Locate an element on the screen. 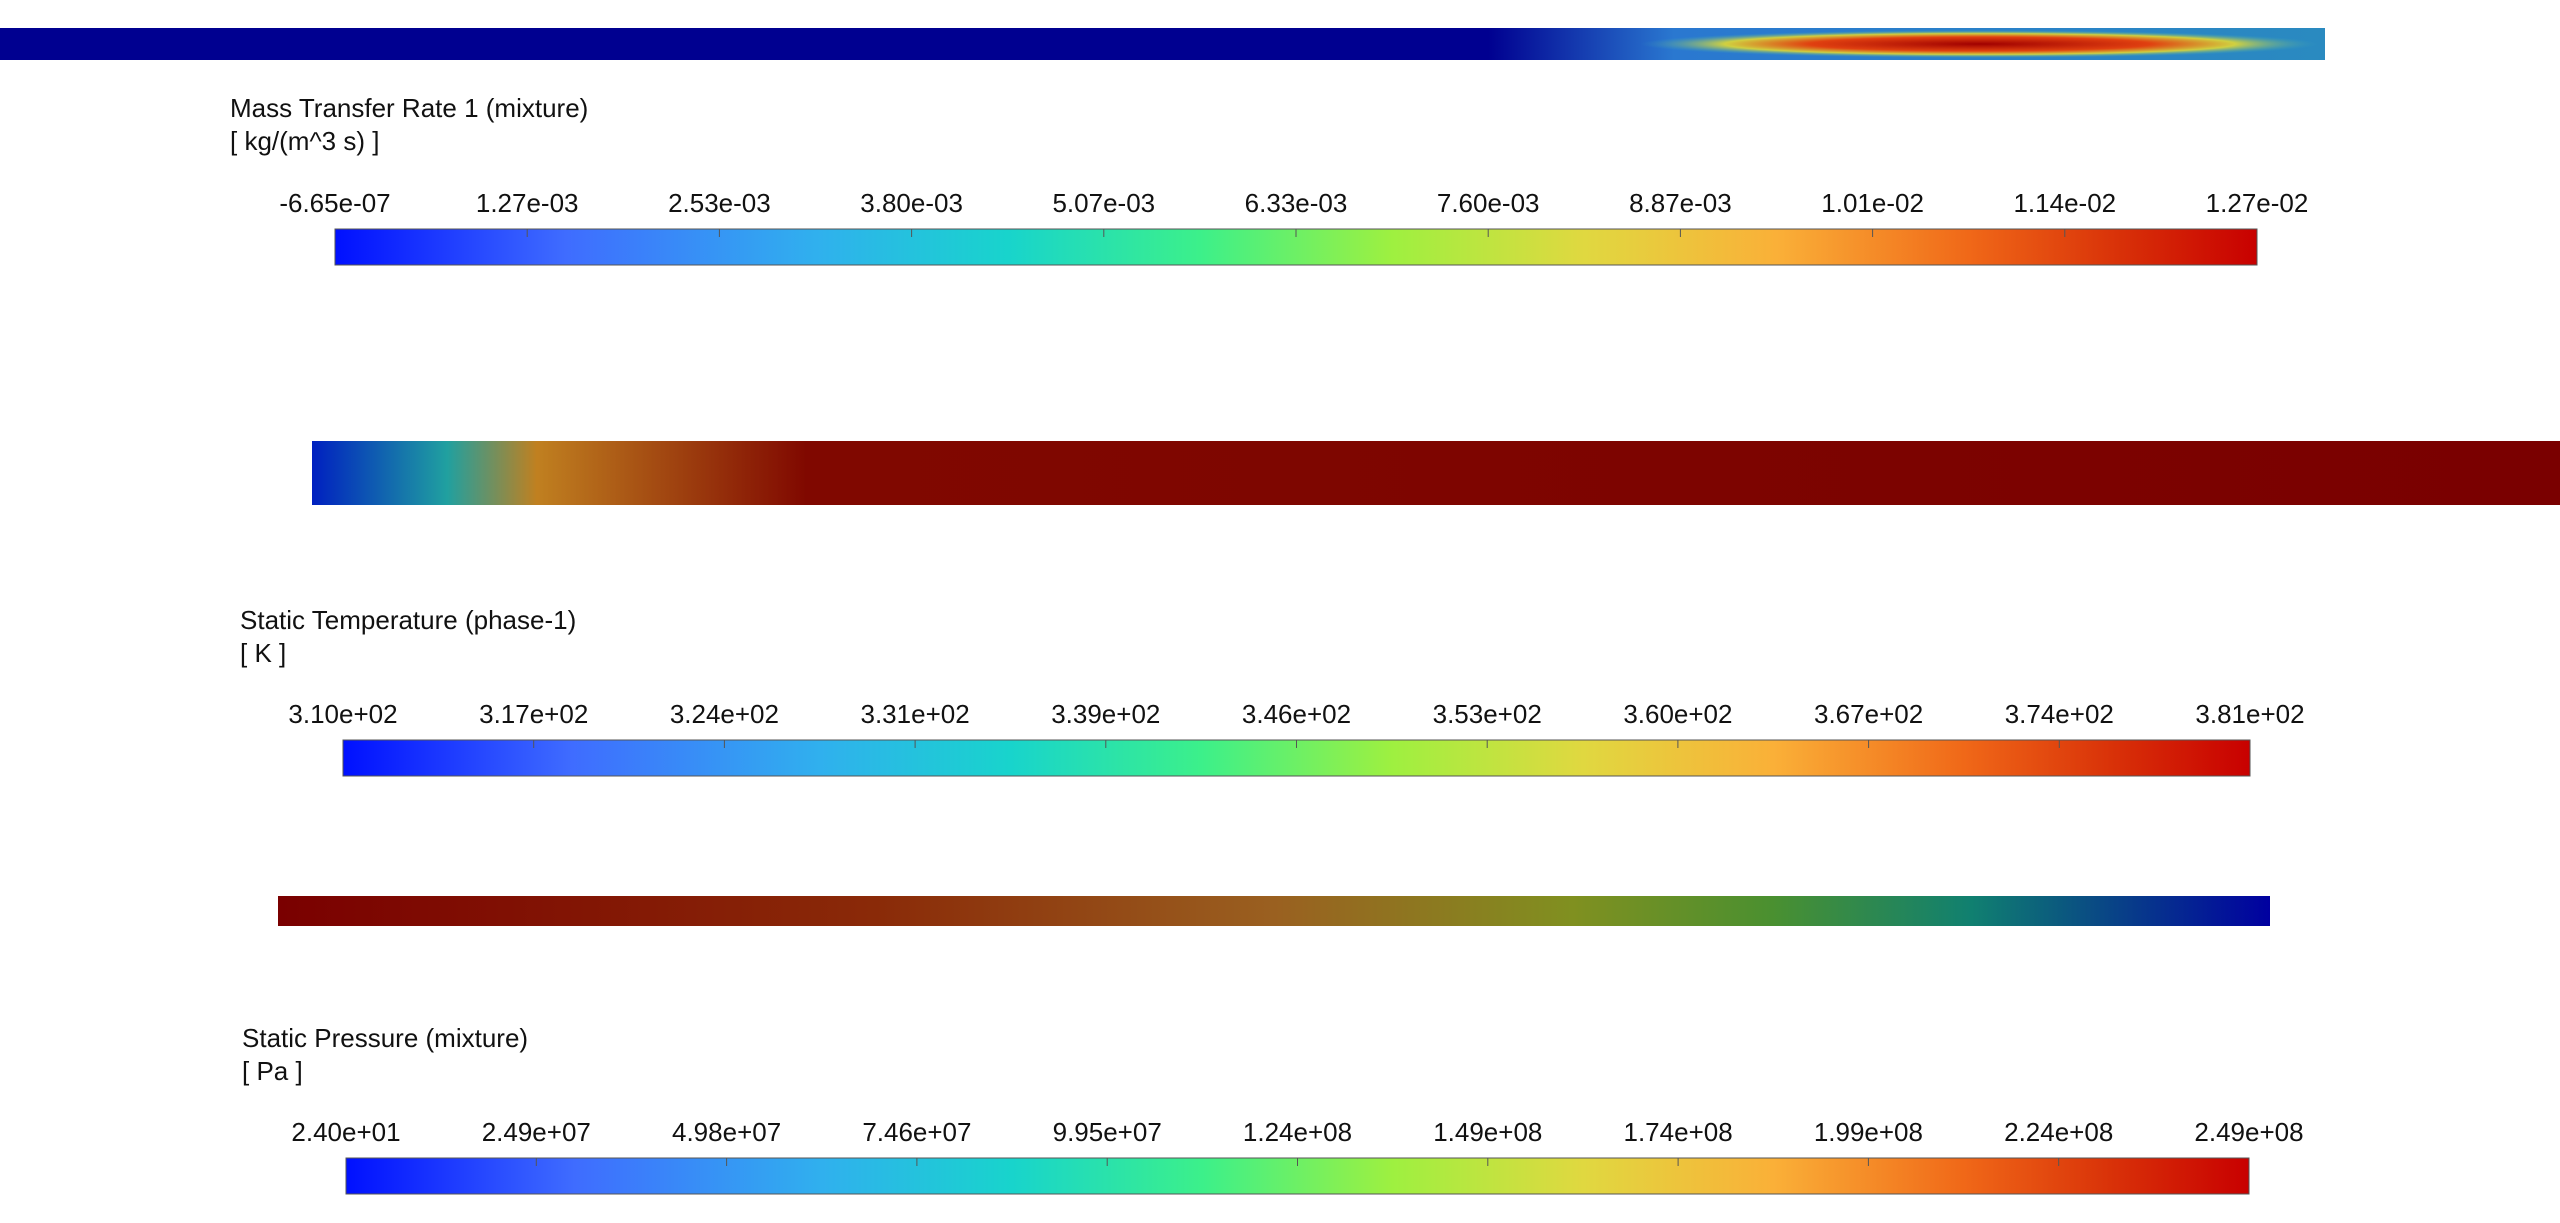 The width and height of the screenshot is (2560, 1223). tick-label: 2.49e+08 is located at coordinates (2248, 1132).